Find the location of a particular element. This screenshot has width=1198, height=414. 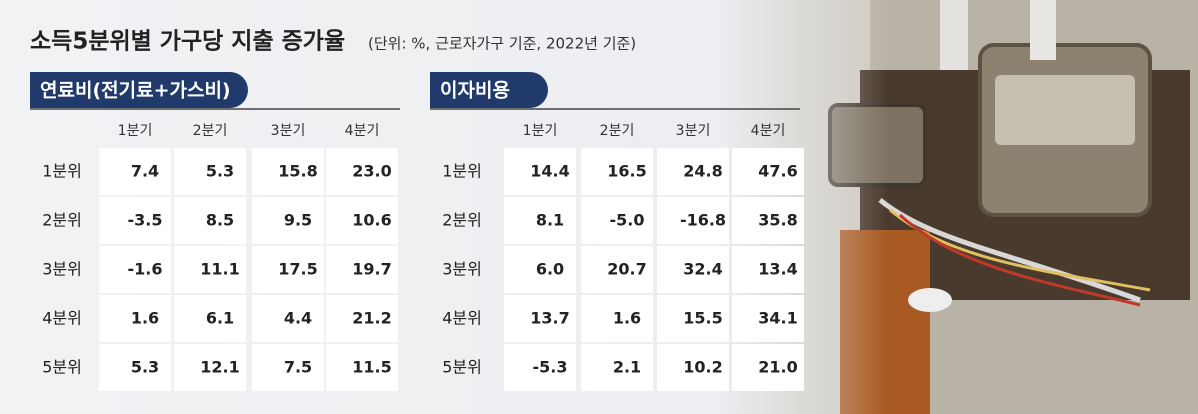

cell-value: 8.5 is located at coordinates (220, 220).